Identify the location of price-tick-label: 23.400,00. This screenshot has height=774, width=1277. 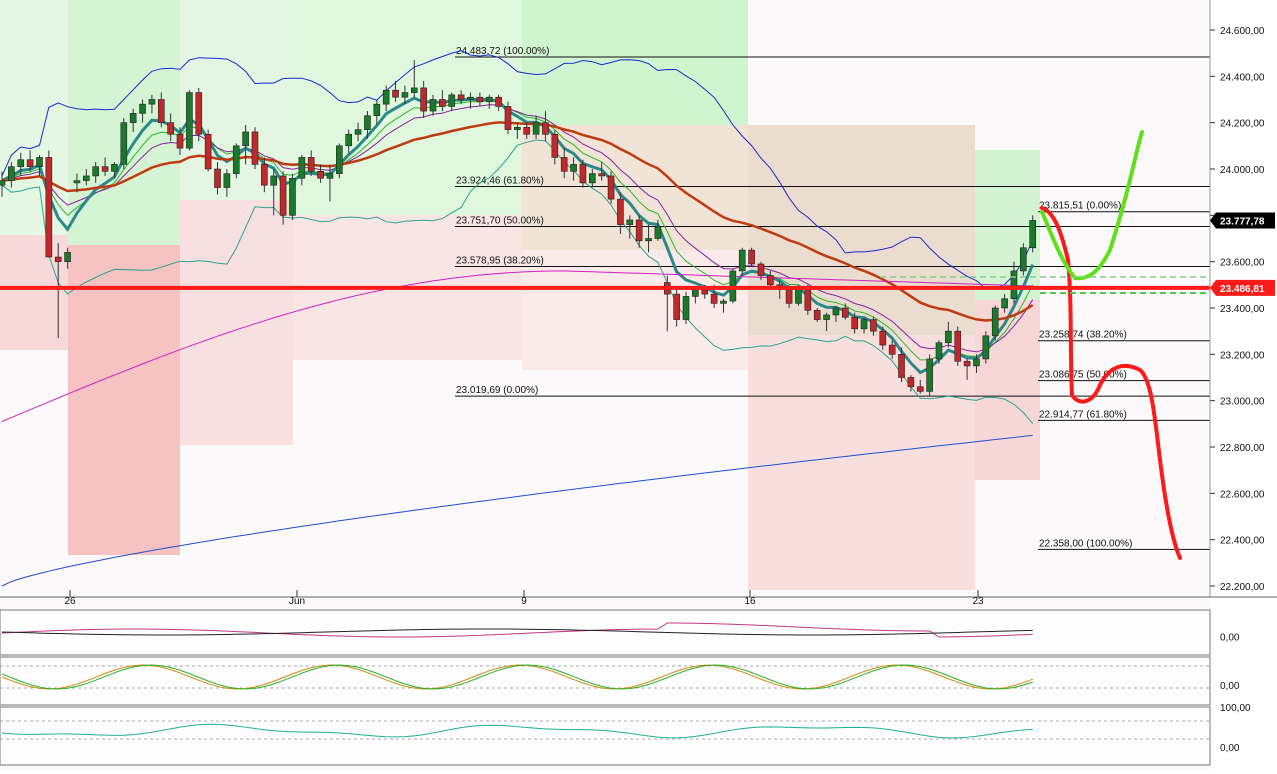
(1242, 309).